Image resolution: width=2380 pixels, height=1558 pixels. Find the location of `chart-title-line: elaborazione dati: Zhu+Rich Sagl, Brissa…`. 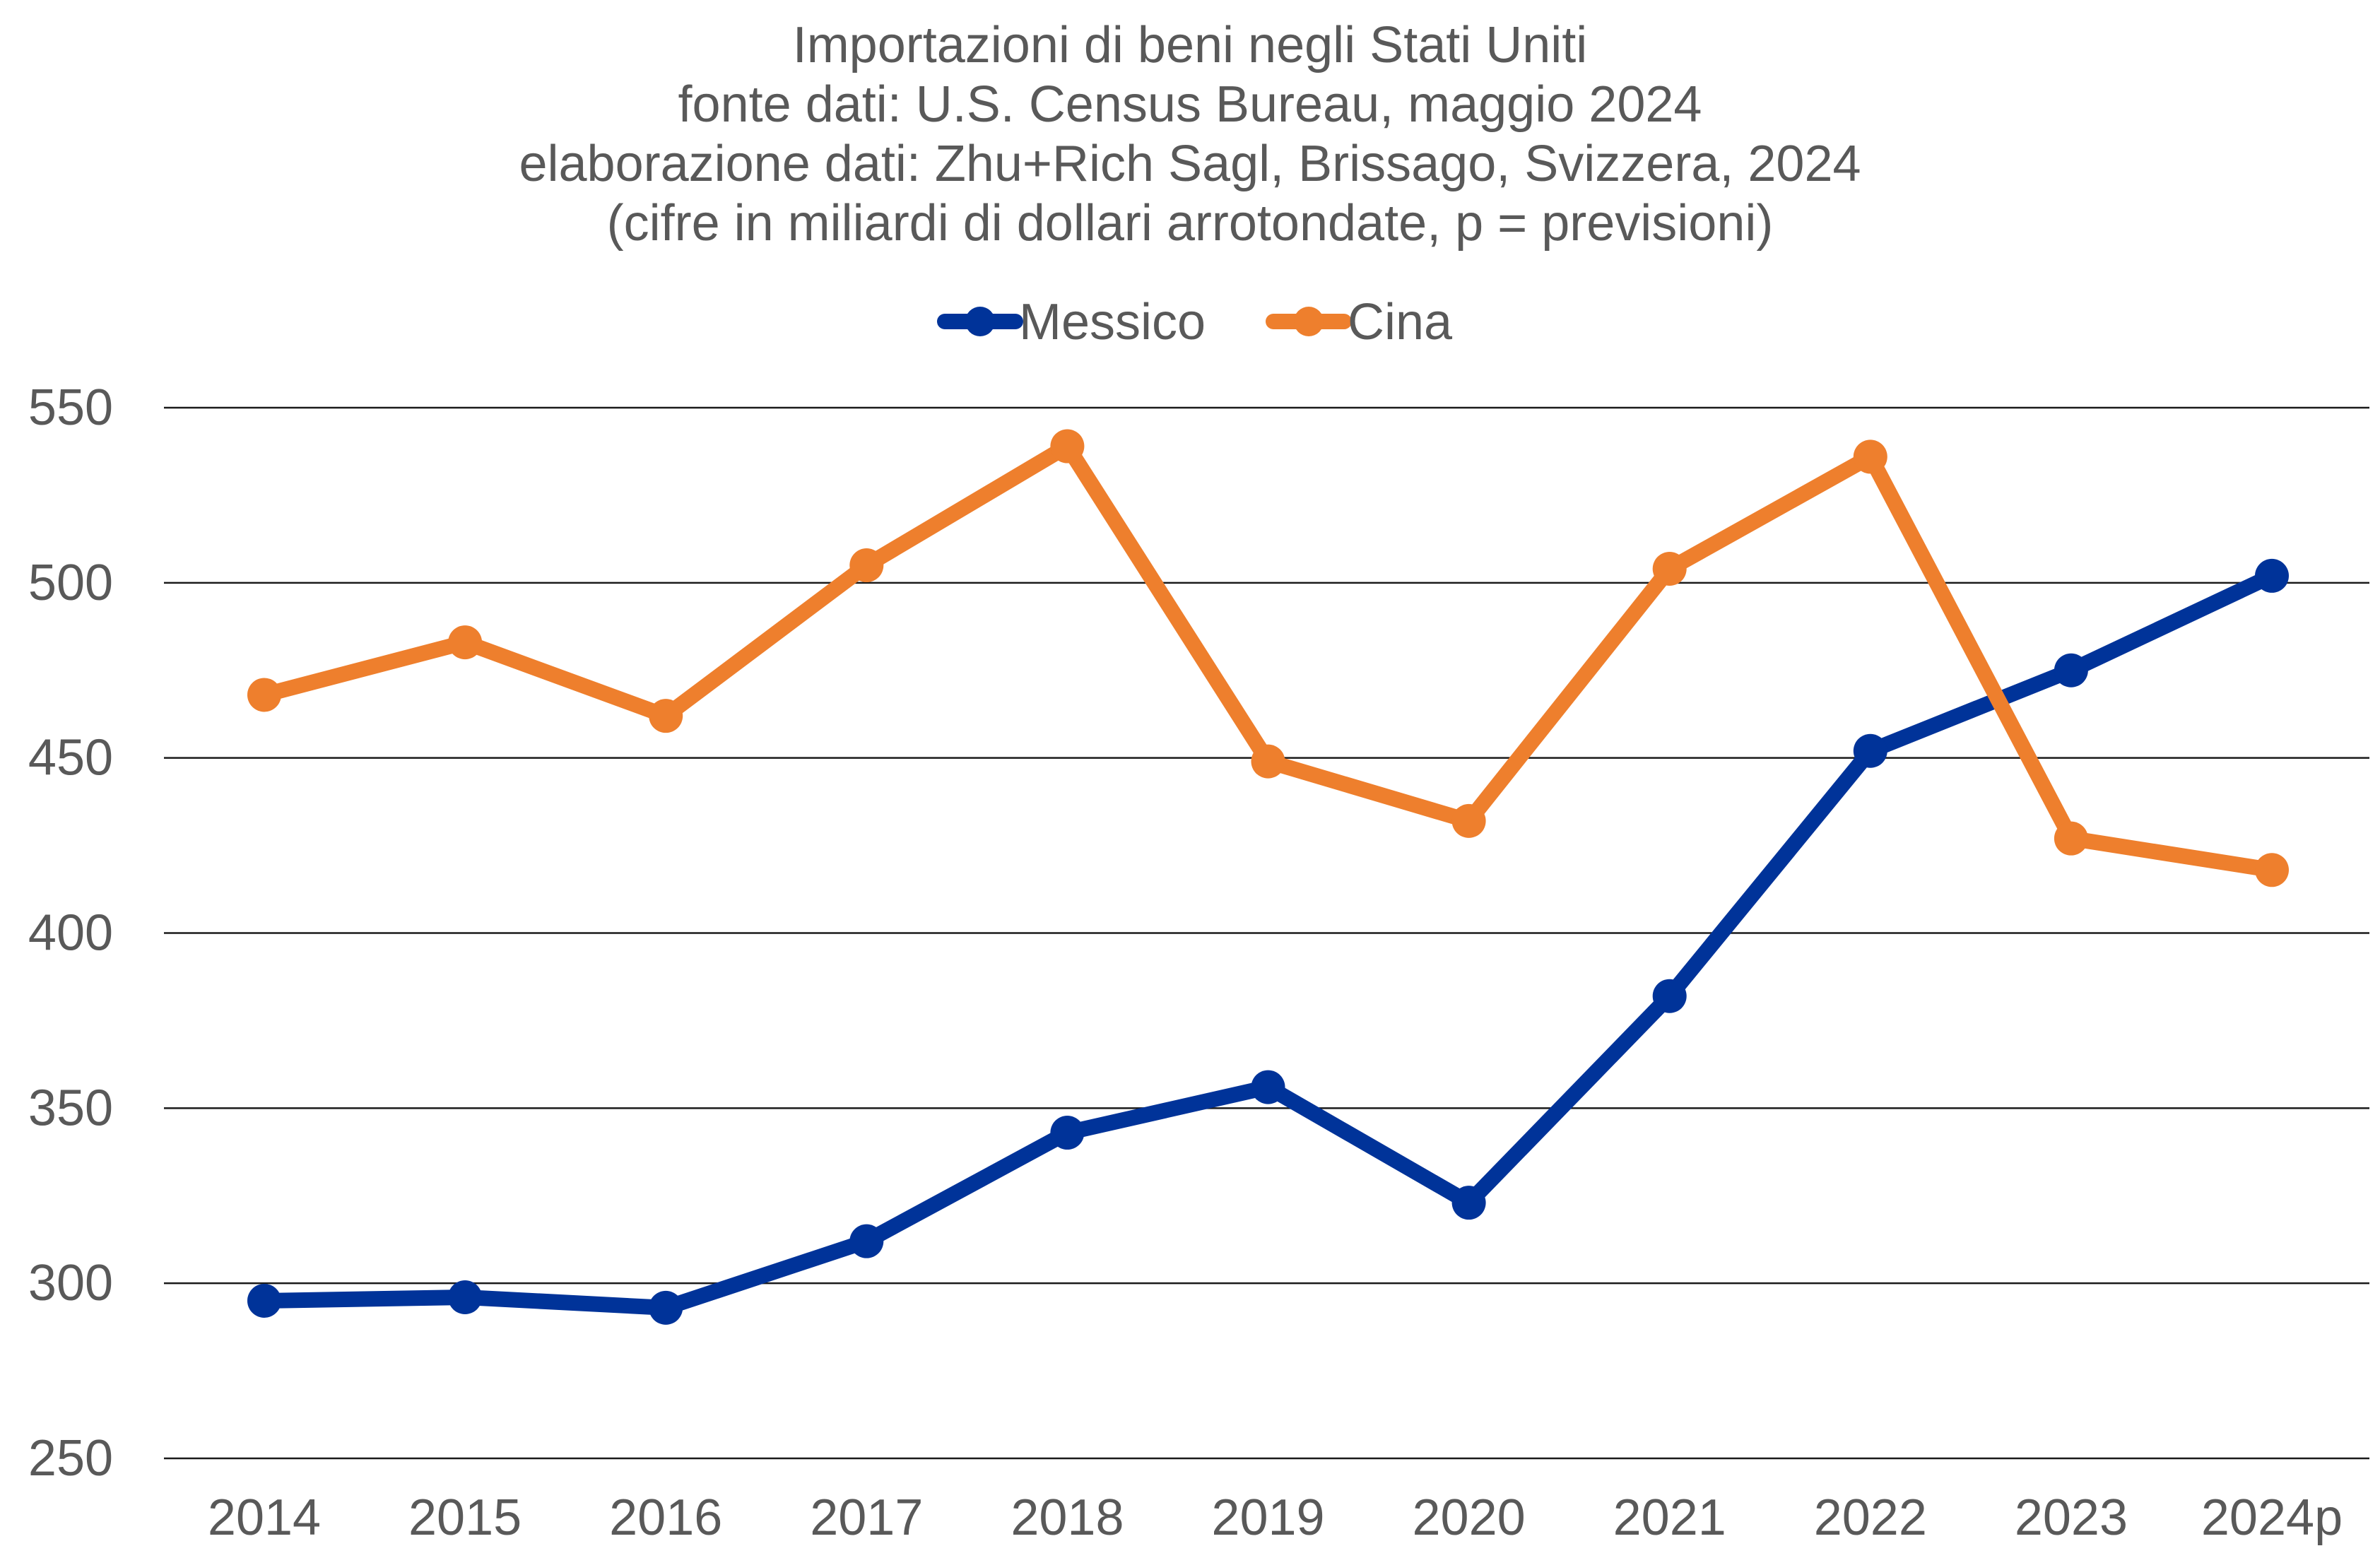

chart-title-line: elaborazione dati: Zhu+Rich Sagl, Brissa… is located at coordinates (1190, 164).